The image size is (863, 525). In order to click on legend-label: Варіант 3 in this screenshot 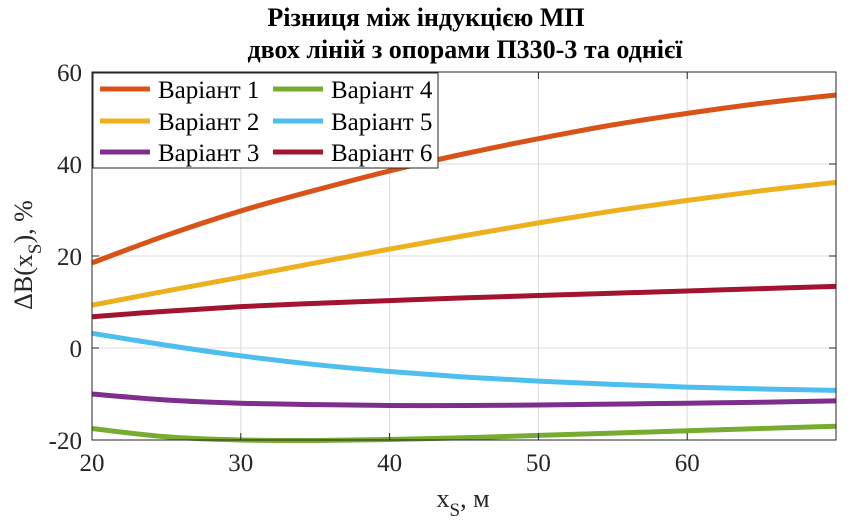, I will do `click(208, 153)`.